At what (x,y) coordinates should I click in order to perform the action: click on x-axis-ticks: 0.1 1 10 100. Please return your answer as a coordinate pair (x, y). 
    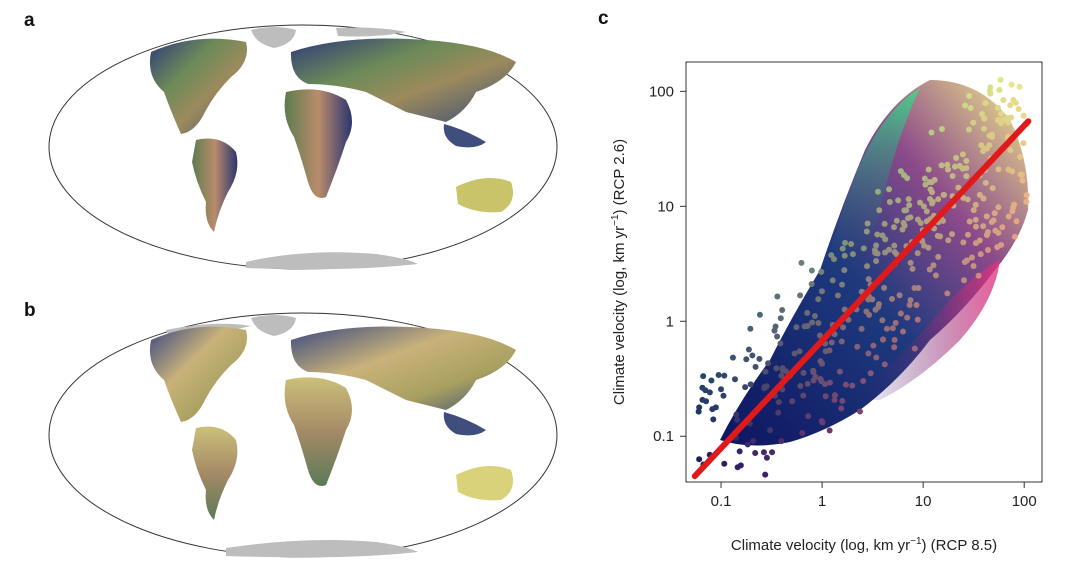
    Looking at the image, I should click on (874, 496).